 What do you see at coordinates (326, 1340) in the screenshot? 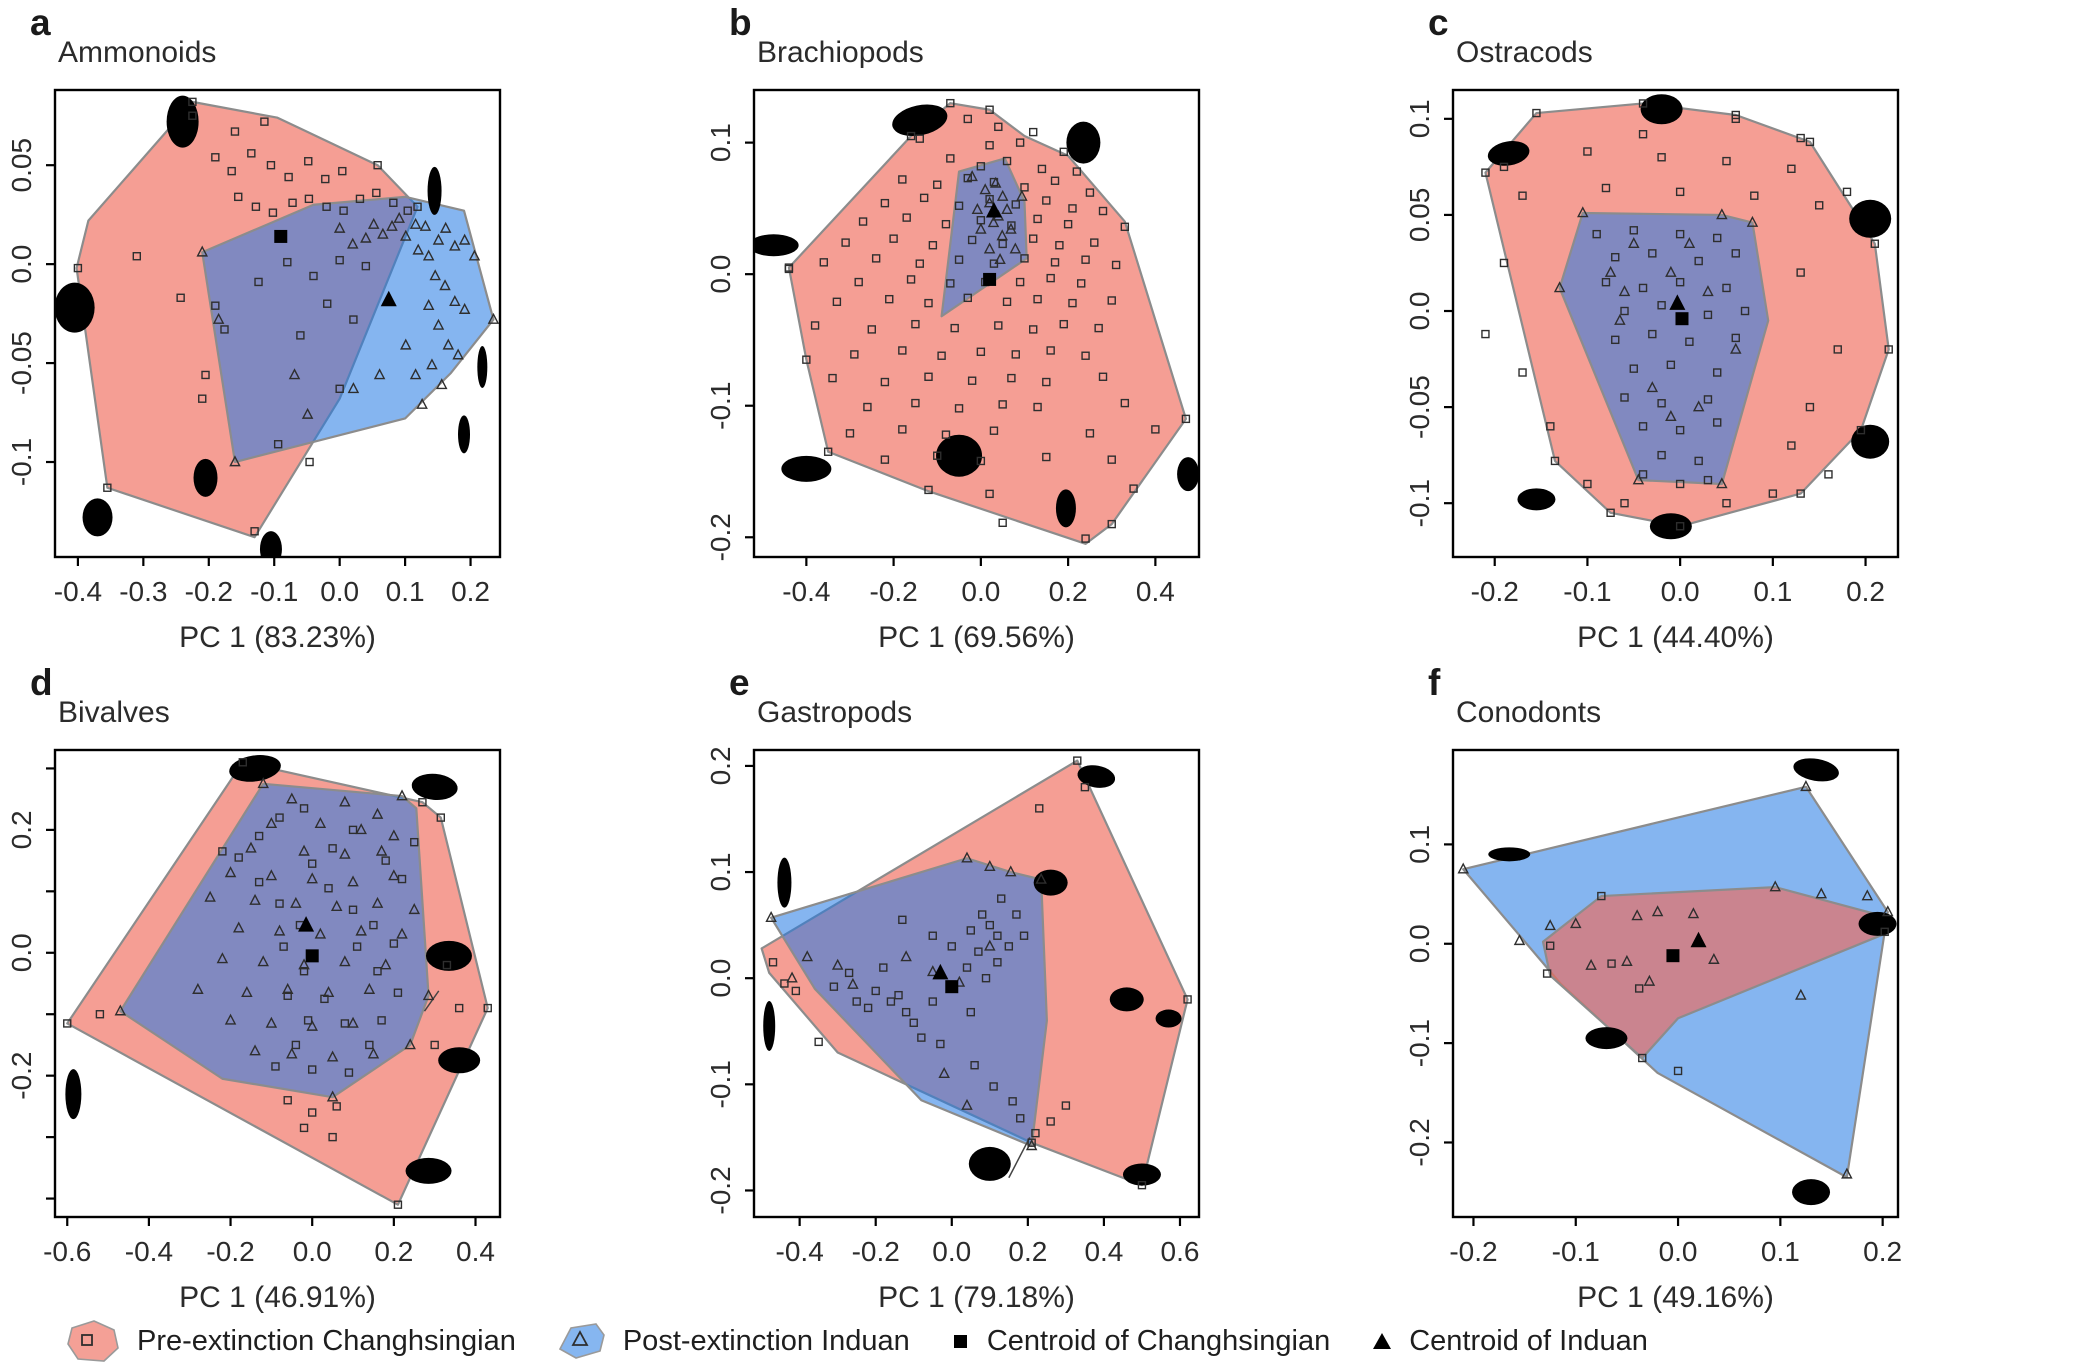
I see `legend-label-pre-extinction: Pre-extinction Changhsingian` at bounding box center [326, 1340].